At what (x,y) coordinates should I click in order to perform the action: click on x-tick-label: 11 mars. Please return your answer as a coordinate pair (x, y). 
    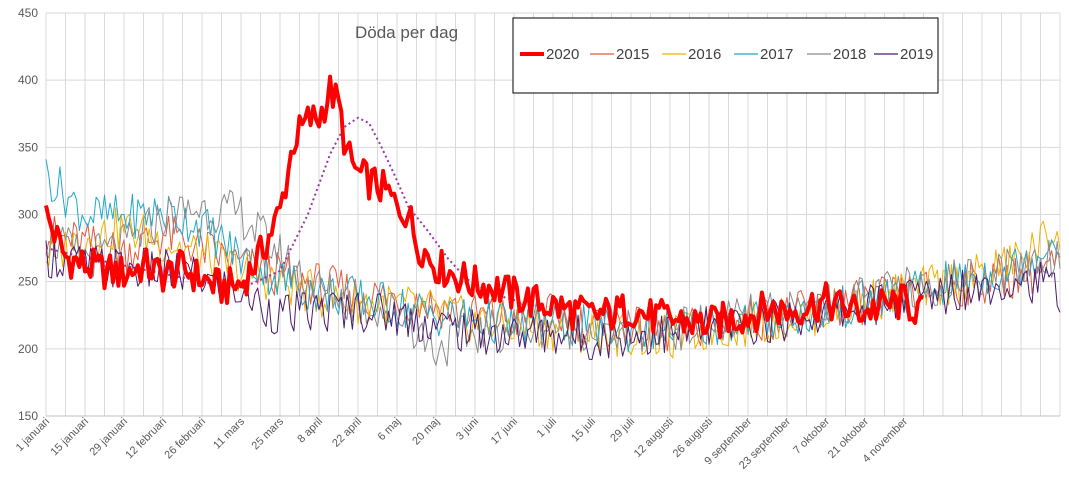
    Looking at the image, I should click on (229, 433).